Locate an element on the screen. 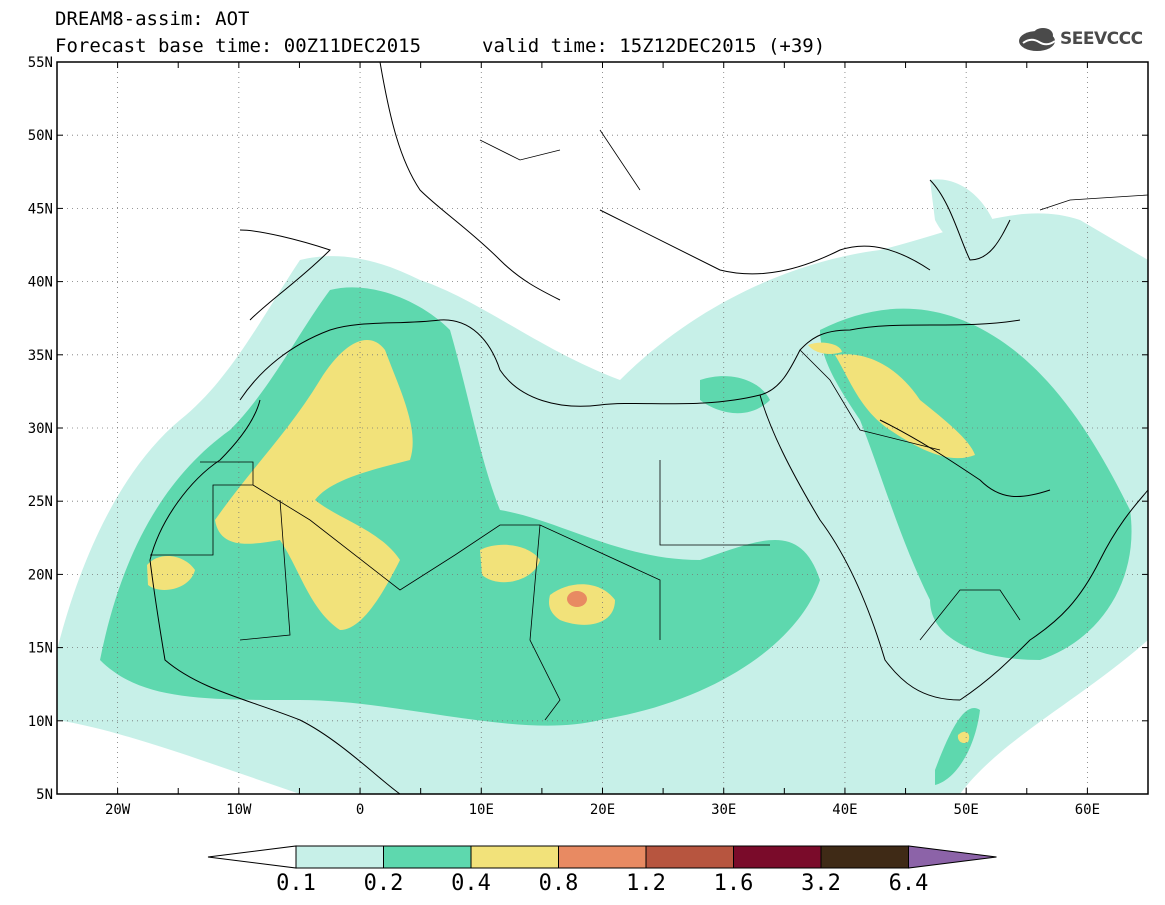 The image size is (1165, 905). lon-label: 10E is located at coordinates (481, 810).